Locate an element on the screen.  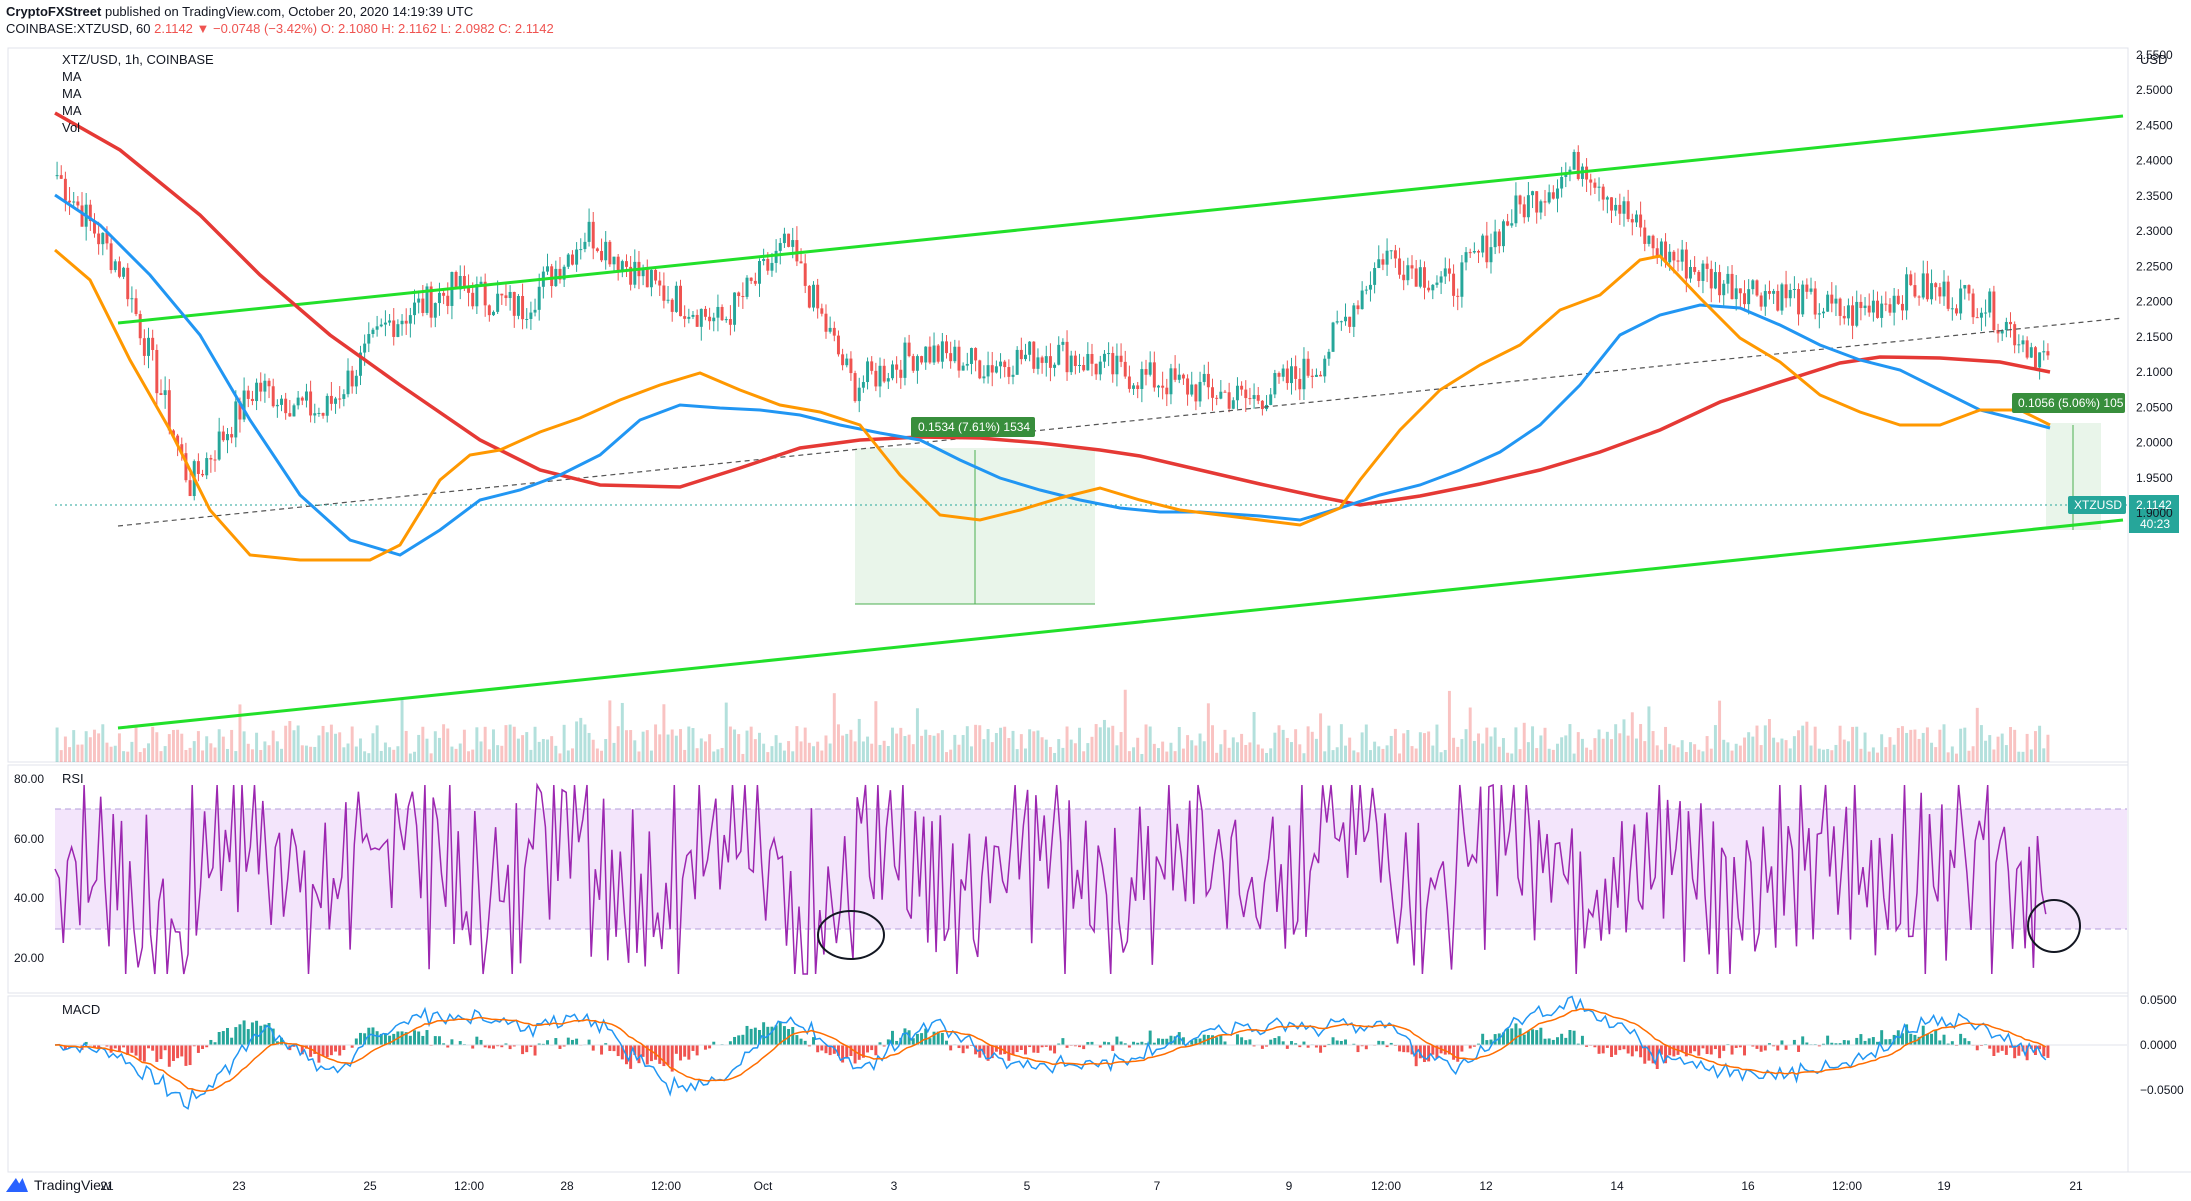
price-tick: 2.3000 is located at coordinates (2154, 231).